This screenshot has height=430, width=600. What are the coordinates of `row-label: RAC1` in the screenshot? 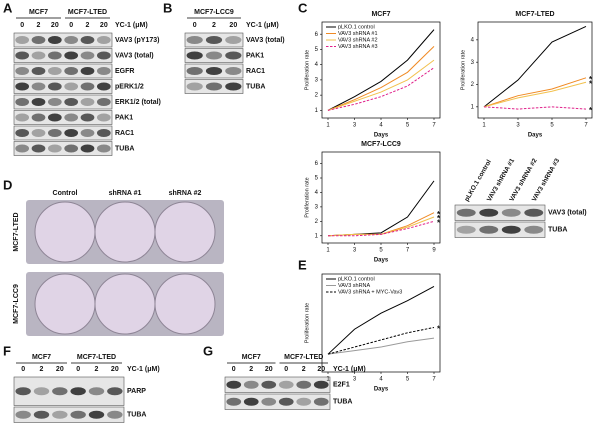 It's located at (124, 133).